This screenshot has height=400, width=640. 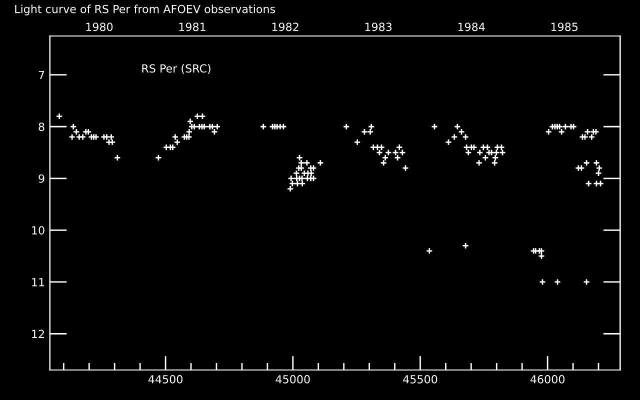 What do you see at coordinates (41, 126) in the screenshot?
I see `y-tick-label: 8` at bounding box center [41, 126].